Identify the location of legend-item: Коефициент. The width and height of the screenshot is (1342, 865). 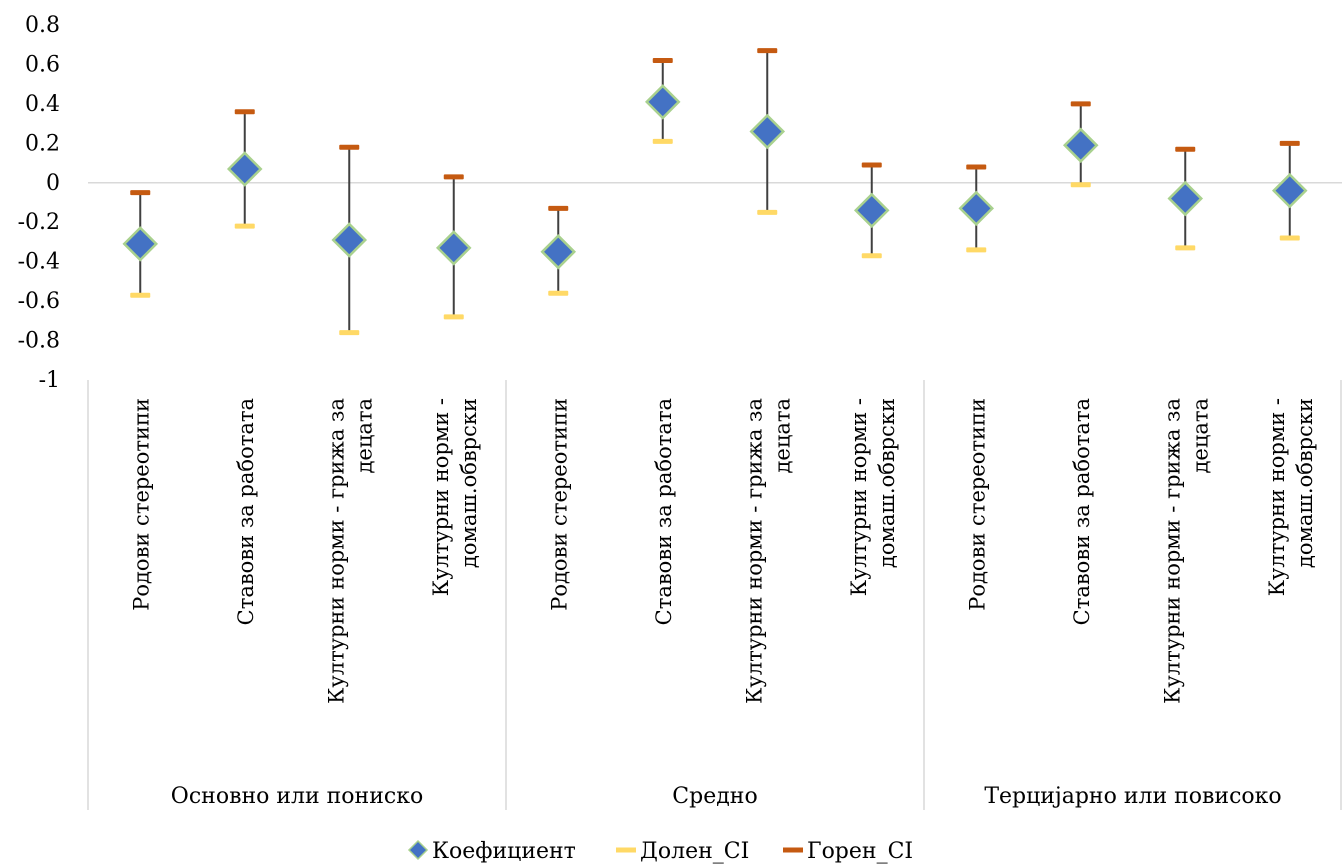
(491, 851).